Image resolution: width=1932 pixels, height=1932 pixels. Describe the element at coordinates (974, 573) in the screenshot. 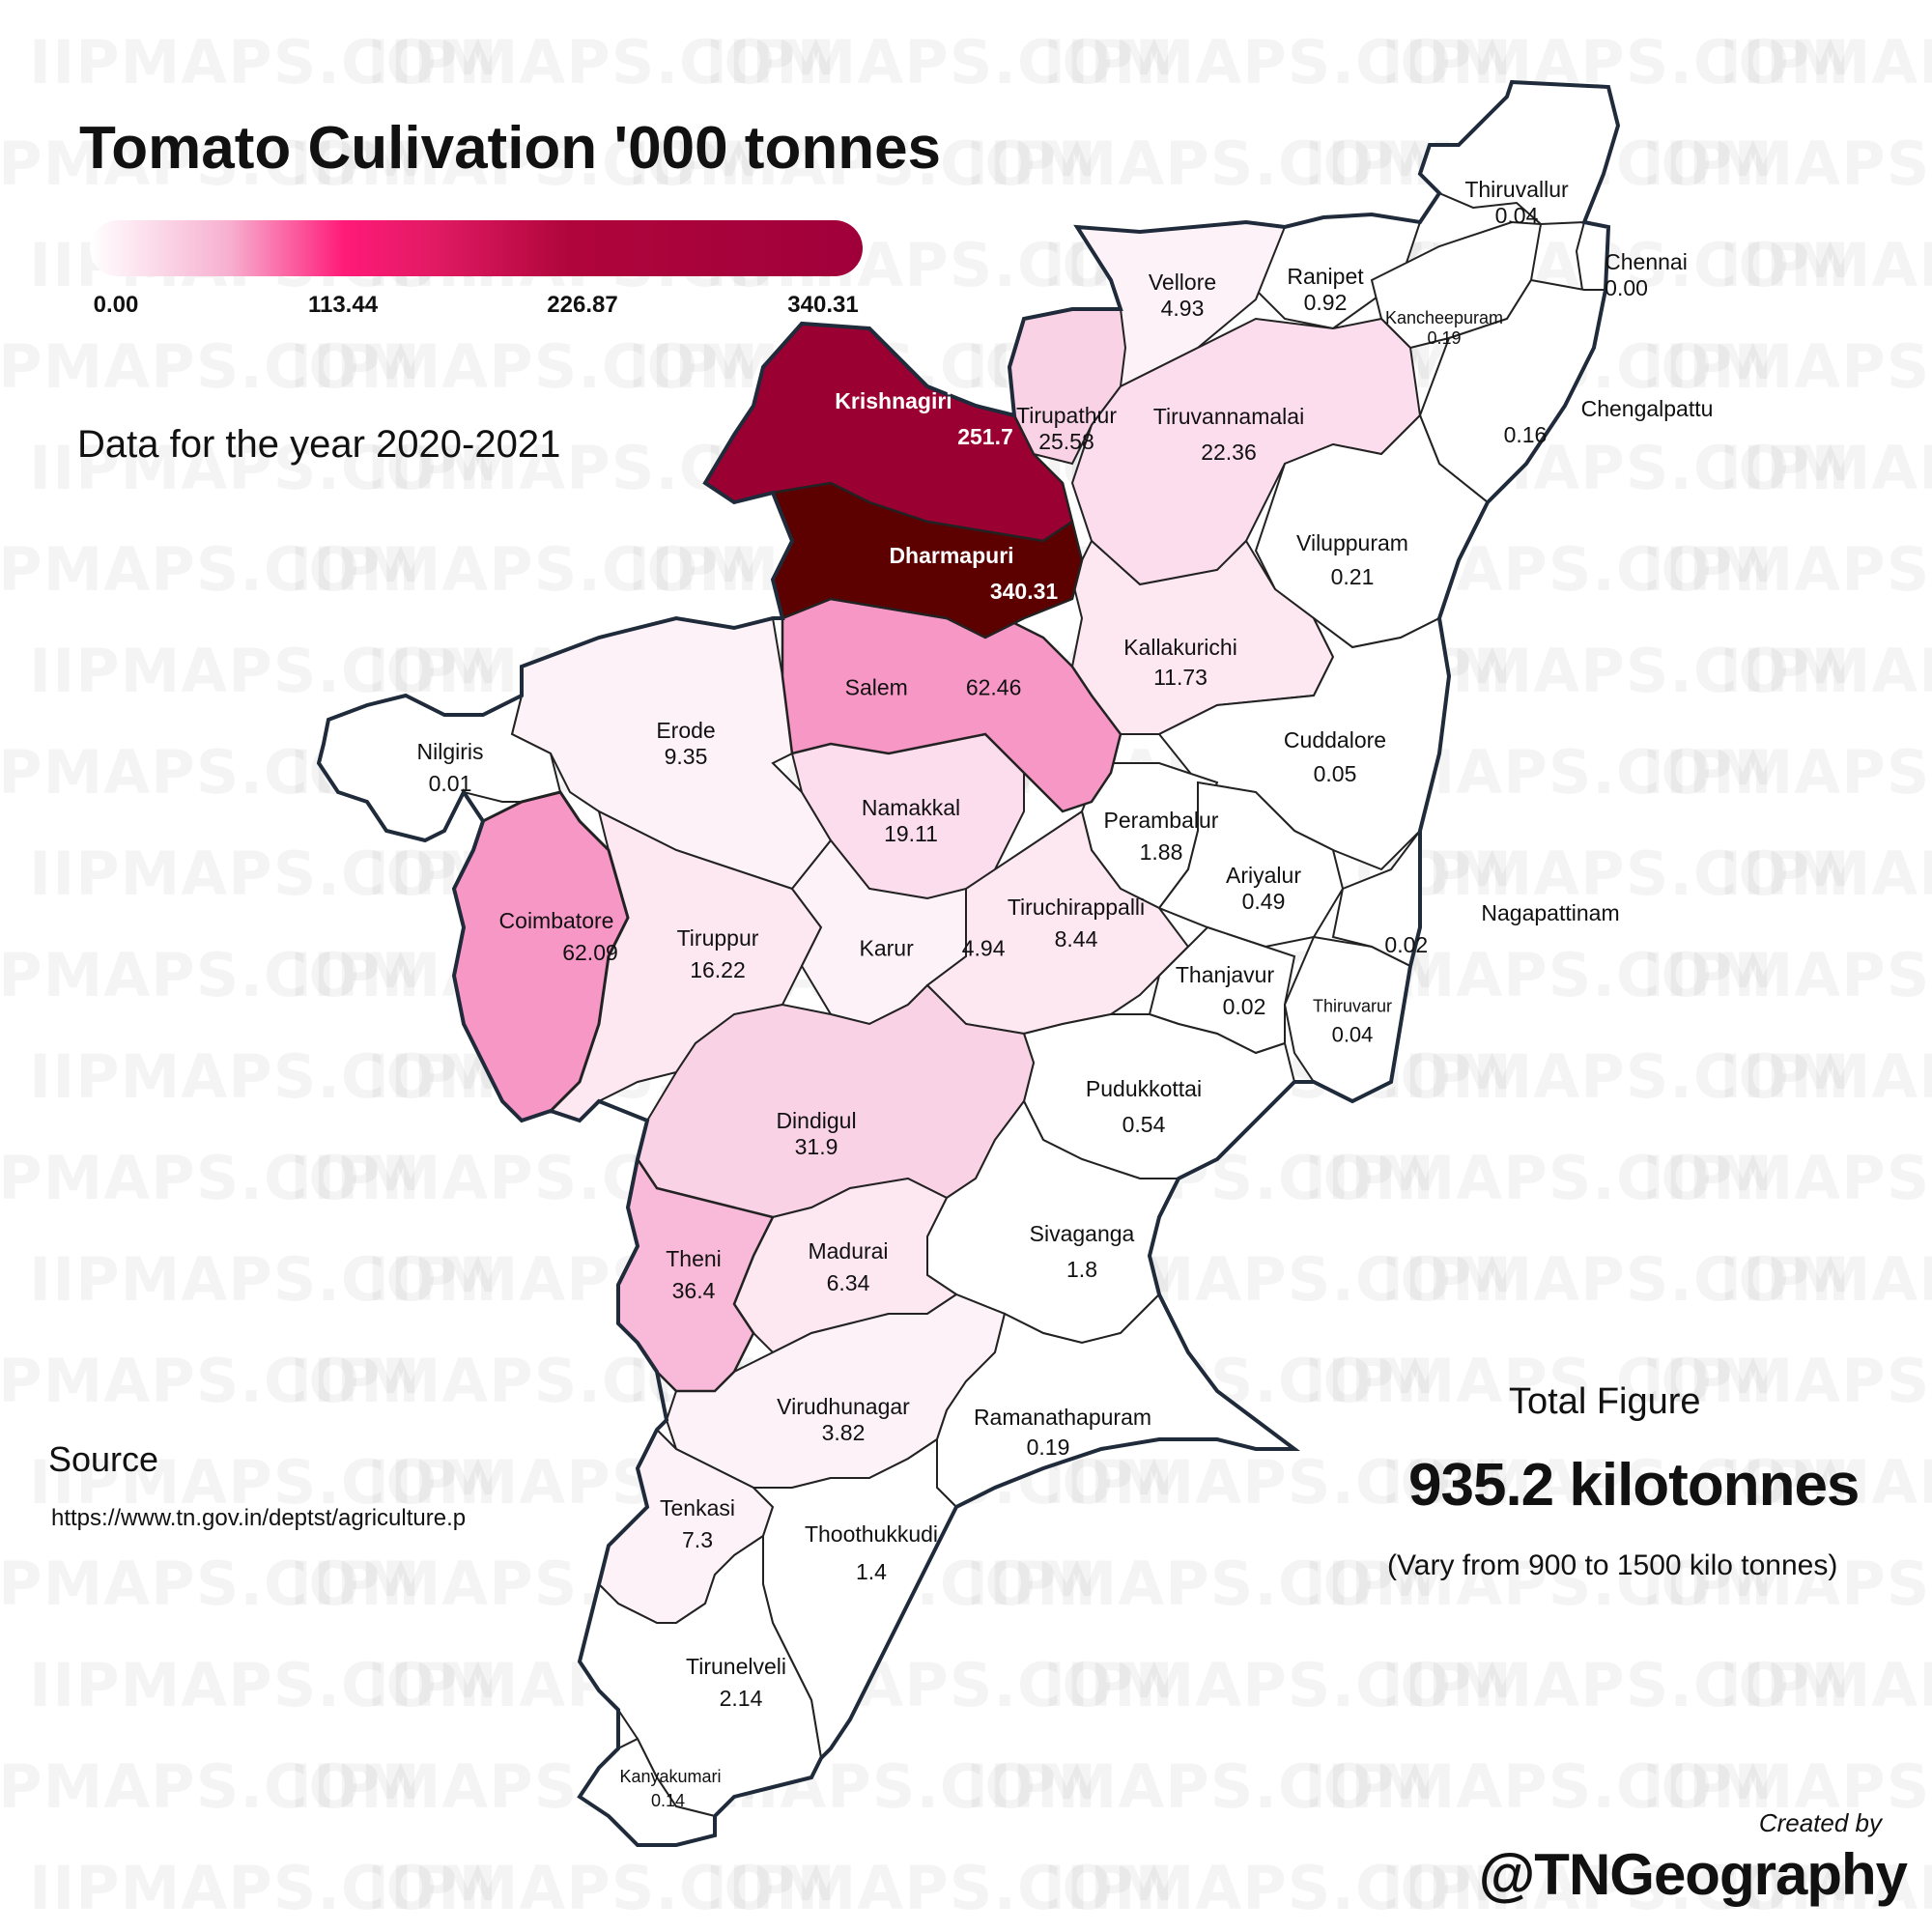

I see `district-label-dharmapuri: Dharmapuri 340.31` at that location.